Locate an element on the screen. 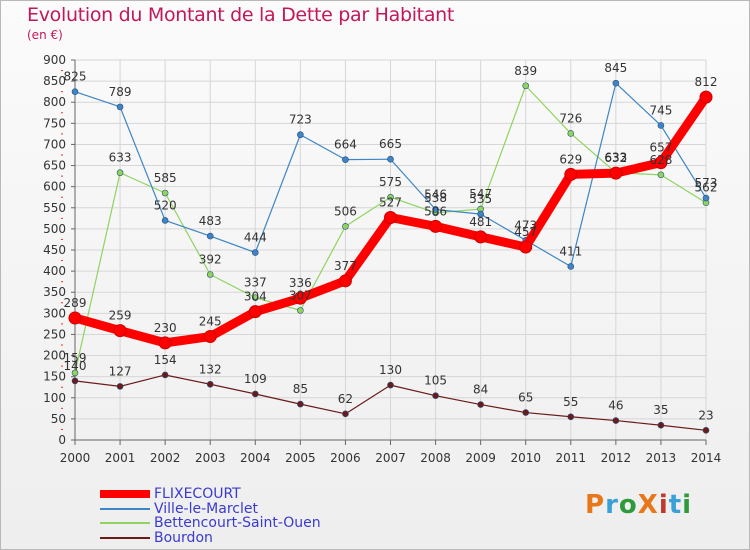 The height and width of the screenshot is (550, 750). y-tick-label: 900 is located at coordinates (54, 60).